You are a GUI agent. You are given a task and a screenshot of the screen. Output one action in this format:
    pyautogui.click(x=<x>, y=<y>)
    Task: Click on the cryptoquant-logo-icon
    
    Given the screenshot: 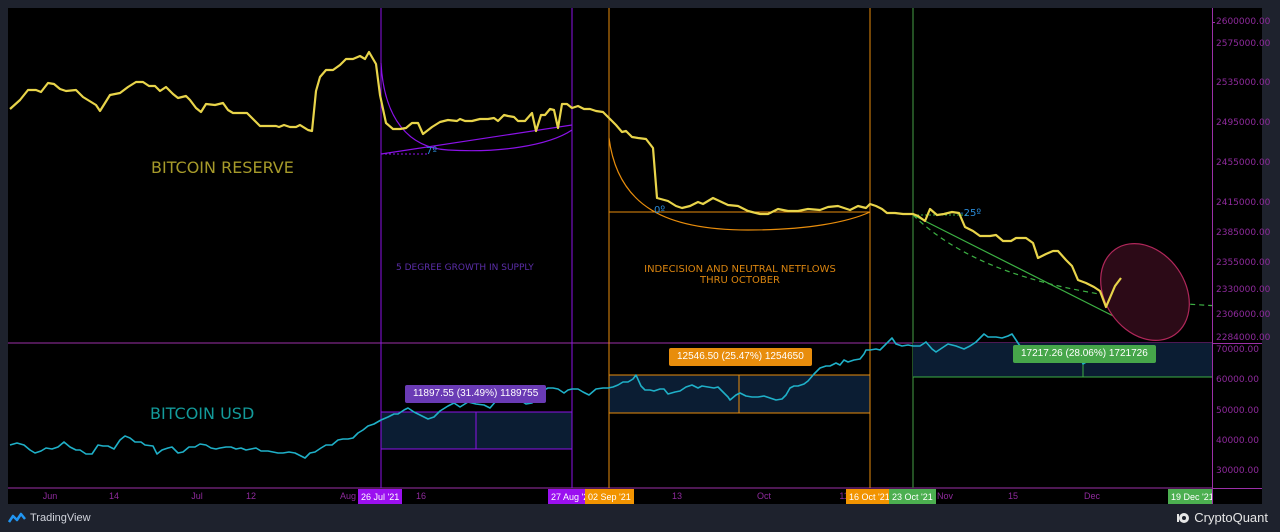 What is the action you would take?
    pyautogui.click(x=1183, y=517)
    